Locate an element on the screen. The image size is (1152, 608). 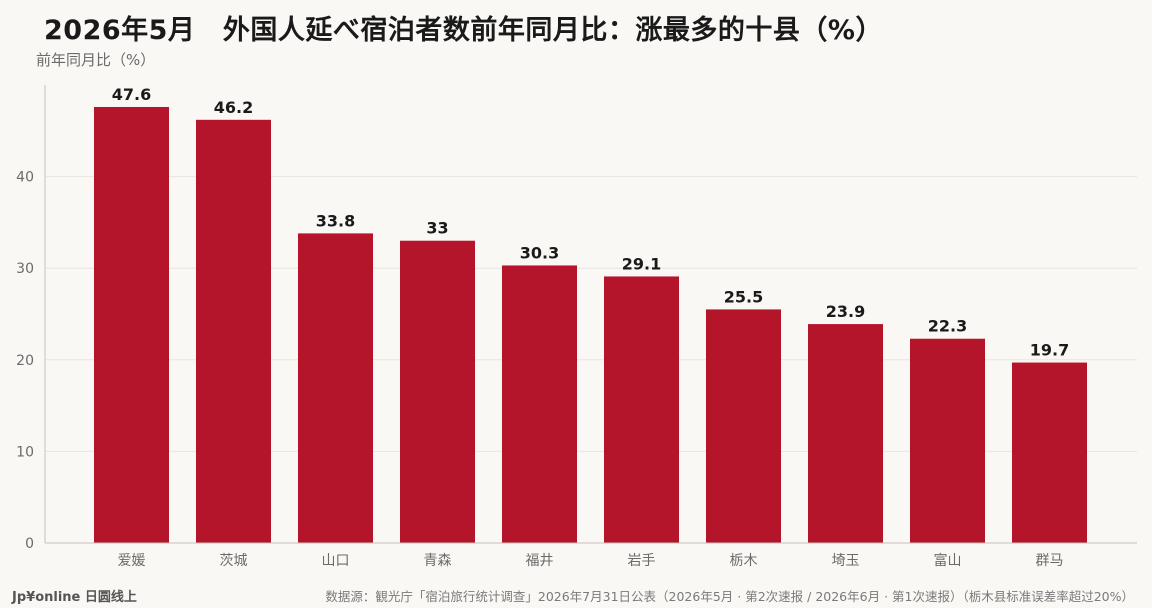
x-tick-label: 埼玉 is located at coordinates (846, 561).